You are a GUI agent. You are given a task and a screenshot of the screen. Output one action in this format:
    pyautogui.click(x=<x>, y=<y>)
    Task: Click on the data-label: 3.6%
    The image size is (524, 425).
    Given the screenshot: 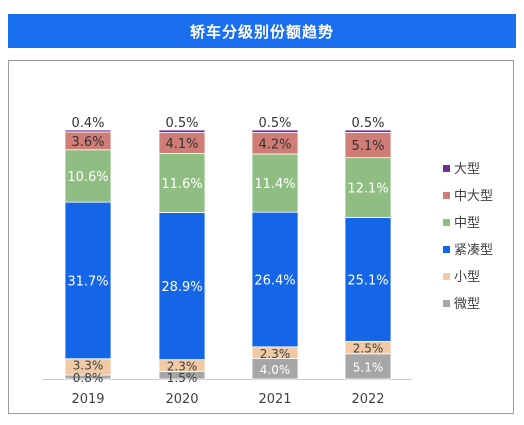 What is the action you would take?
    pyautogui.click(x=87, y=142)
    